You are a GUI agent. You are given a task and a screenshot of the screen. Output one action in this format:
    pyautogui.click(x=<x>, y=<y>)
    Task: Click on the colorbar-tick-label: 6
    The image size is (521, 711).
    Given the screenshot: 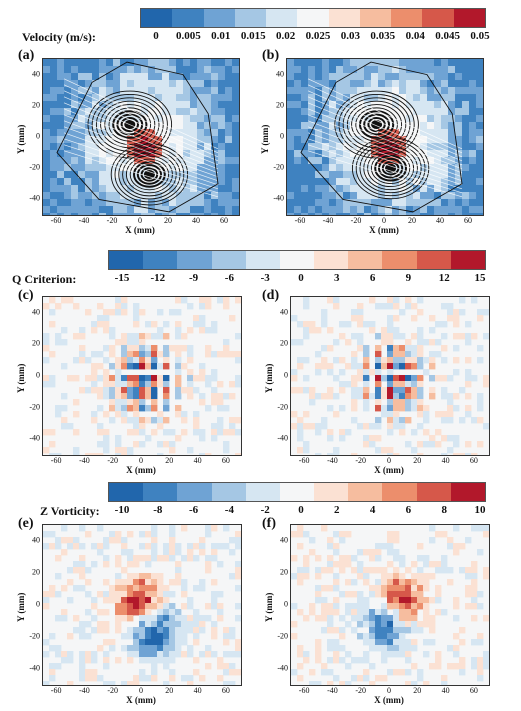 What is the action you would take?
    pyautogui.click(x=408, y=510)
    